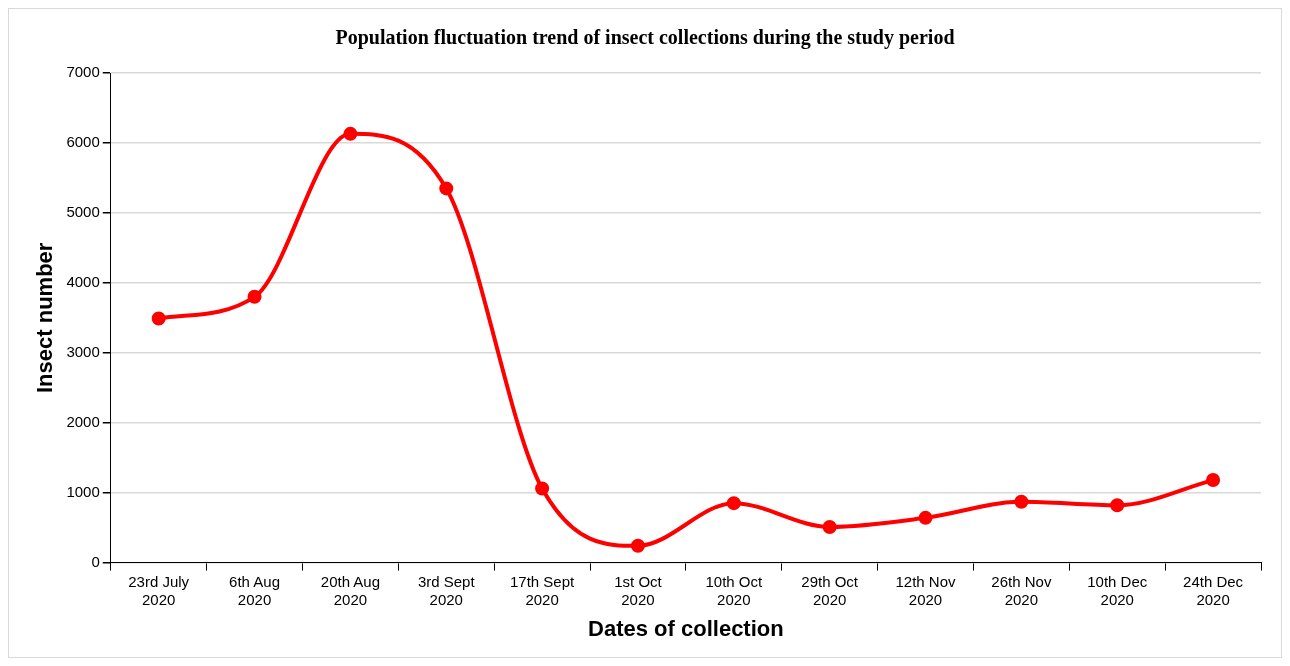 This screenshot has height=666, width=1290. Describe the element at coordinates (734, 590) in the screenshot. I see `x-tick-label: 10th Oct 2020` at that location.